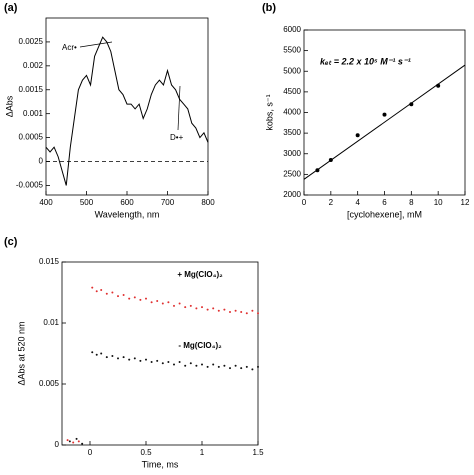 This screenshot has height=475, width=474. What do you see at coordinates (51, 322) in the screenshot?
I see `y-tick-label: 0.01` at bounding box center [51, 322].